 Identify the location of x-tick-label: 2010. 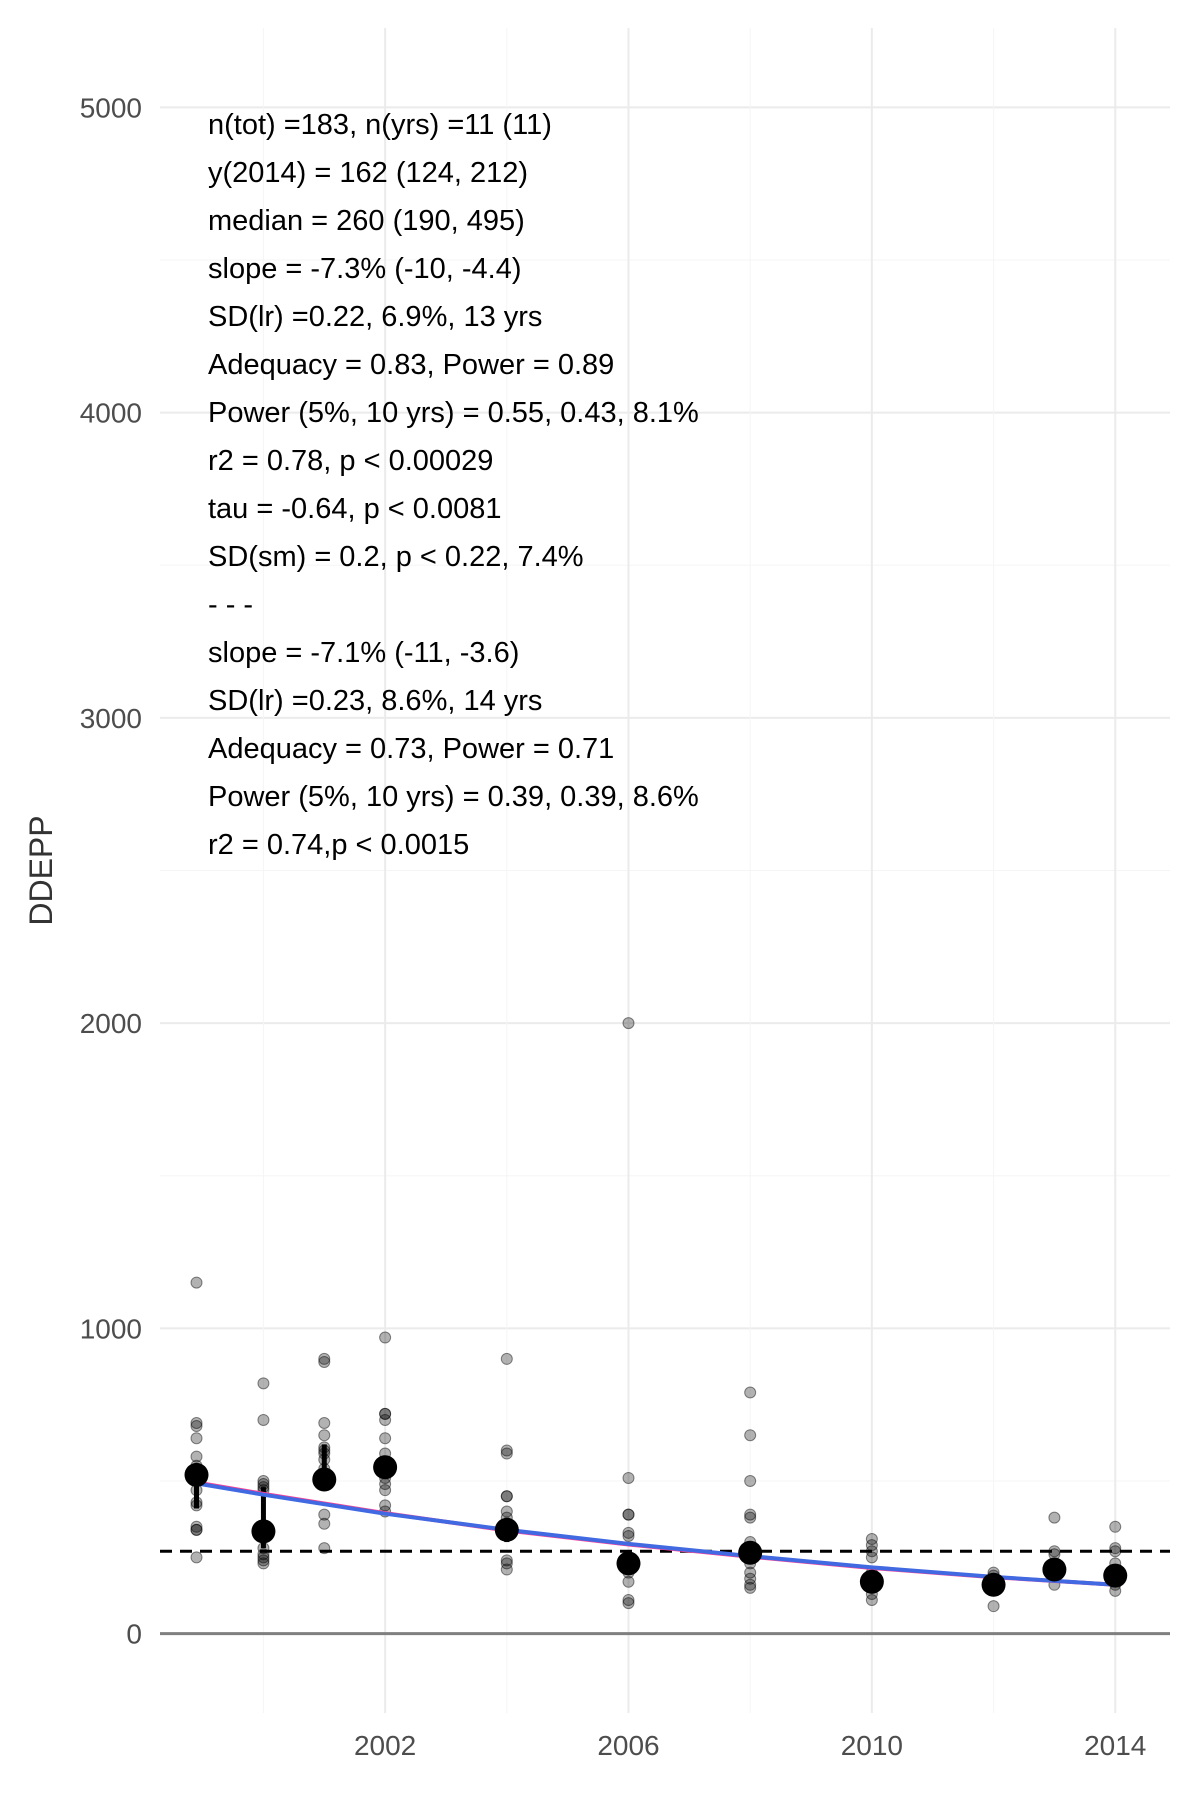
(872, 1745).